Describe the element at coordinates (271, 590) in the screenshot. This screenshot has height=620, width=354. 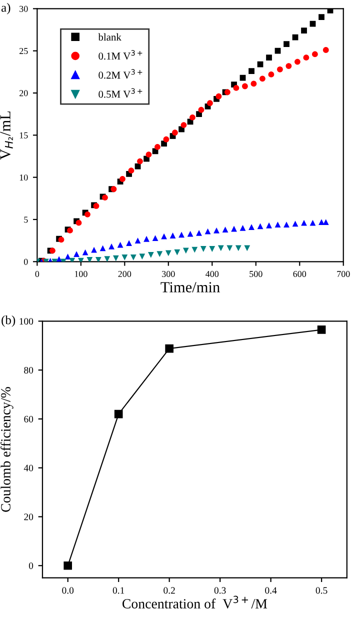
I see `x-tick-label: 0.4` at that location.